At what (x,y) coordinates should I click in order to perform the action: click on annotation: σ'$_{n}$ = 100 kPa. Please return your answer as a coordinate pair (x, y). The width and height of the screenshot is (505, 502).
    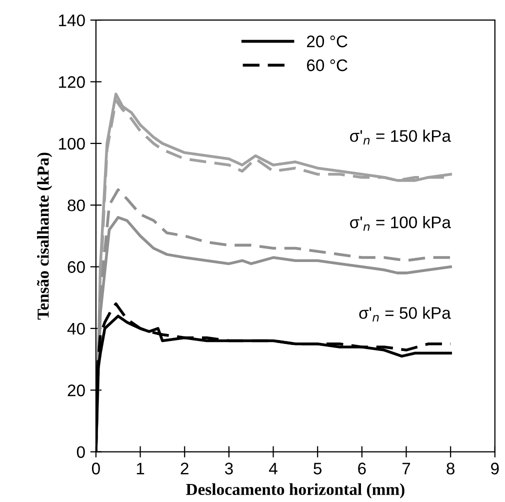
    Looking at the image, I should click on (400, 223).